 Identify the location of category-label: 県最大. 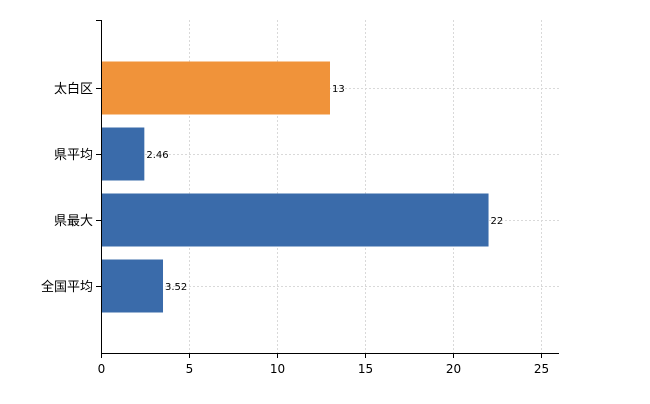
(73, 221).